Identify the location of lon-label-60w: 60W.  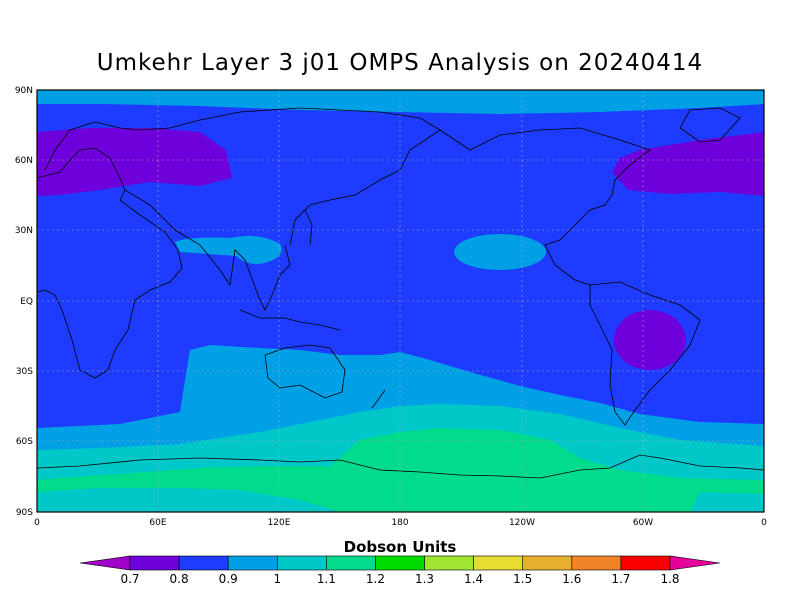
(643, 523).